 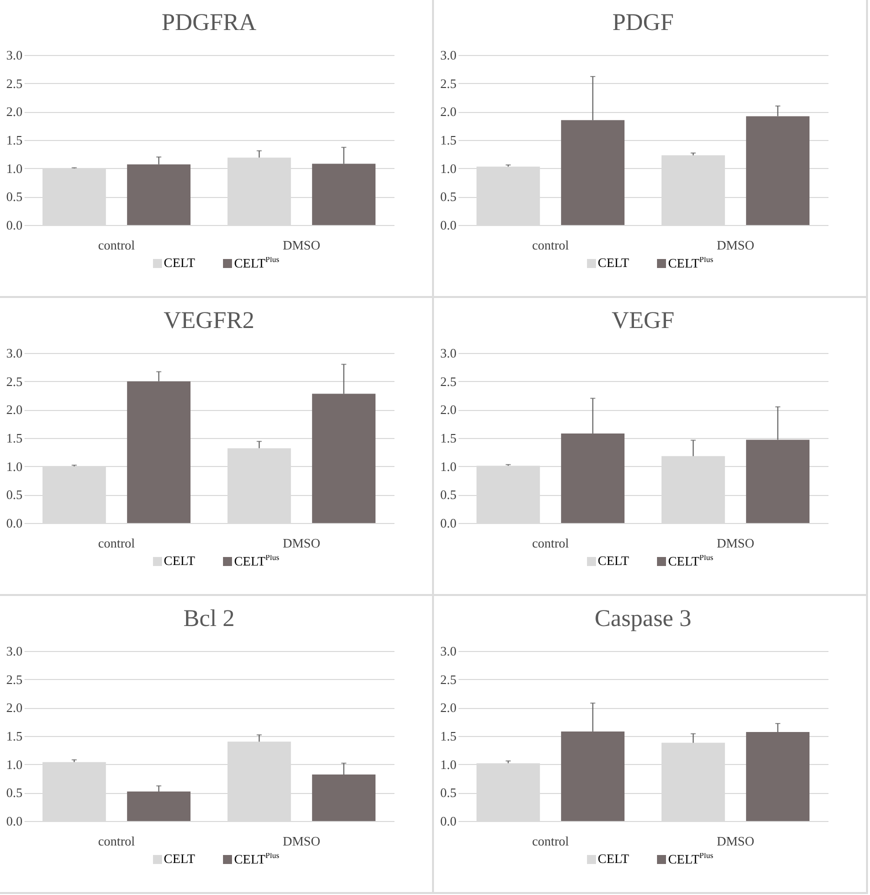 I want to click on chart-title: PDGF, so click(x=643, y=23).